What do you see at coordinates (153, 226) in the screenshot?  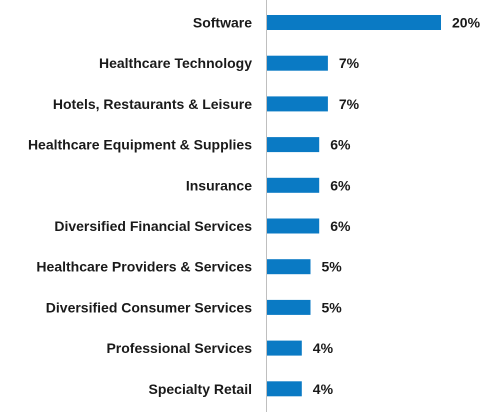 I see `category-label-6: Diversified Financial Services` at bounding box center [153, 226].